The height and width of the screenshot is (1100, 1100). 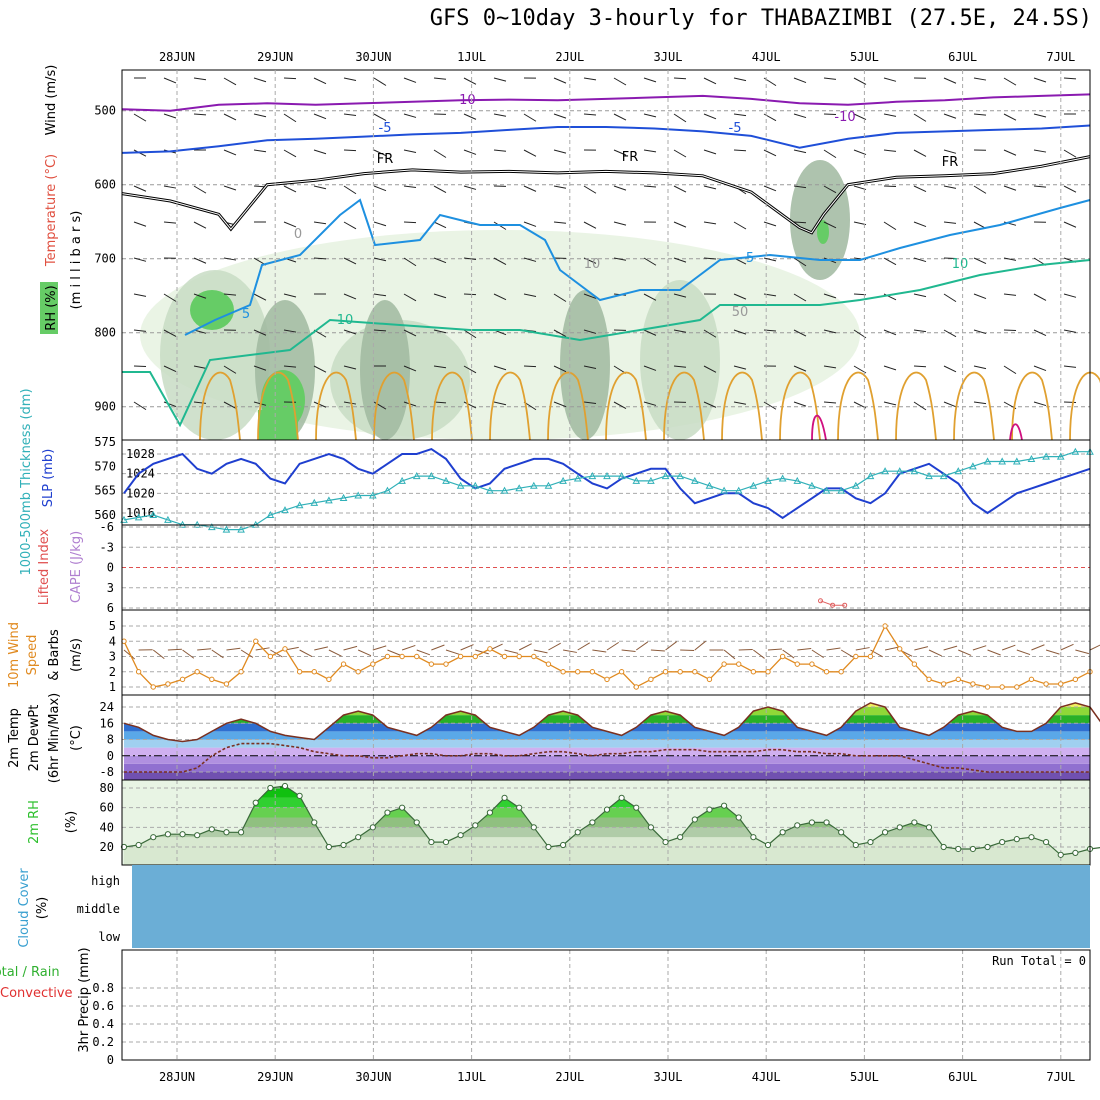 What do you see at coordinates (1060, 57) in the screenshot?
I see `top-day-label: 7JUL` at bounding box center [1060, 57].